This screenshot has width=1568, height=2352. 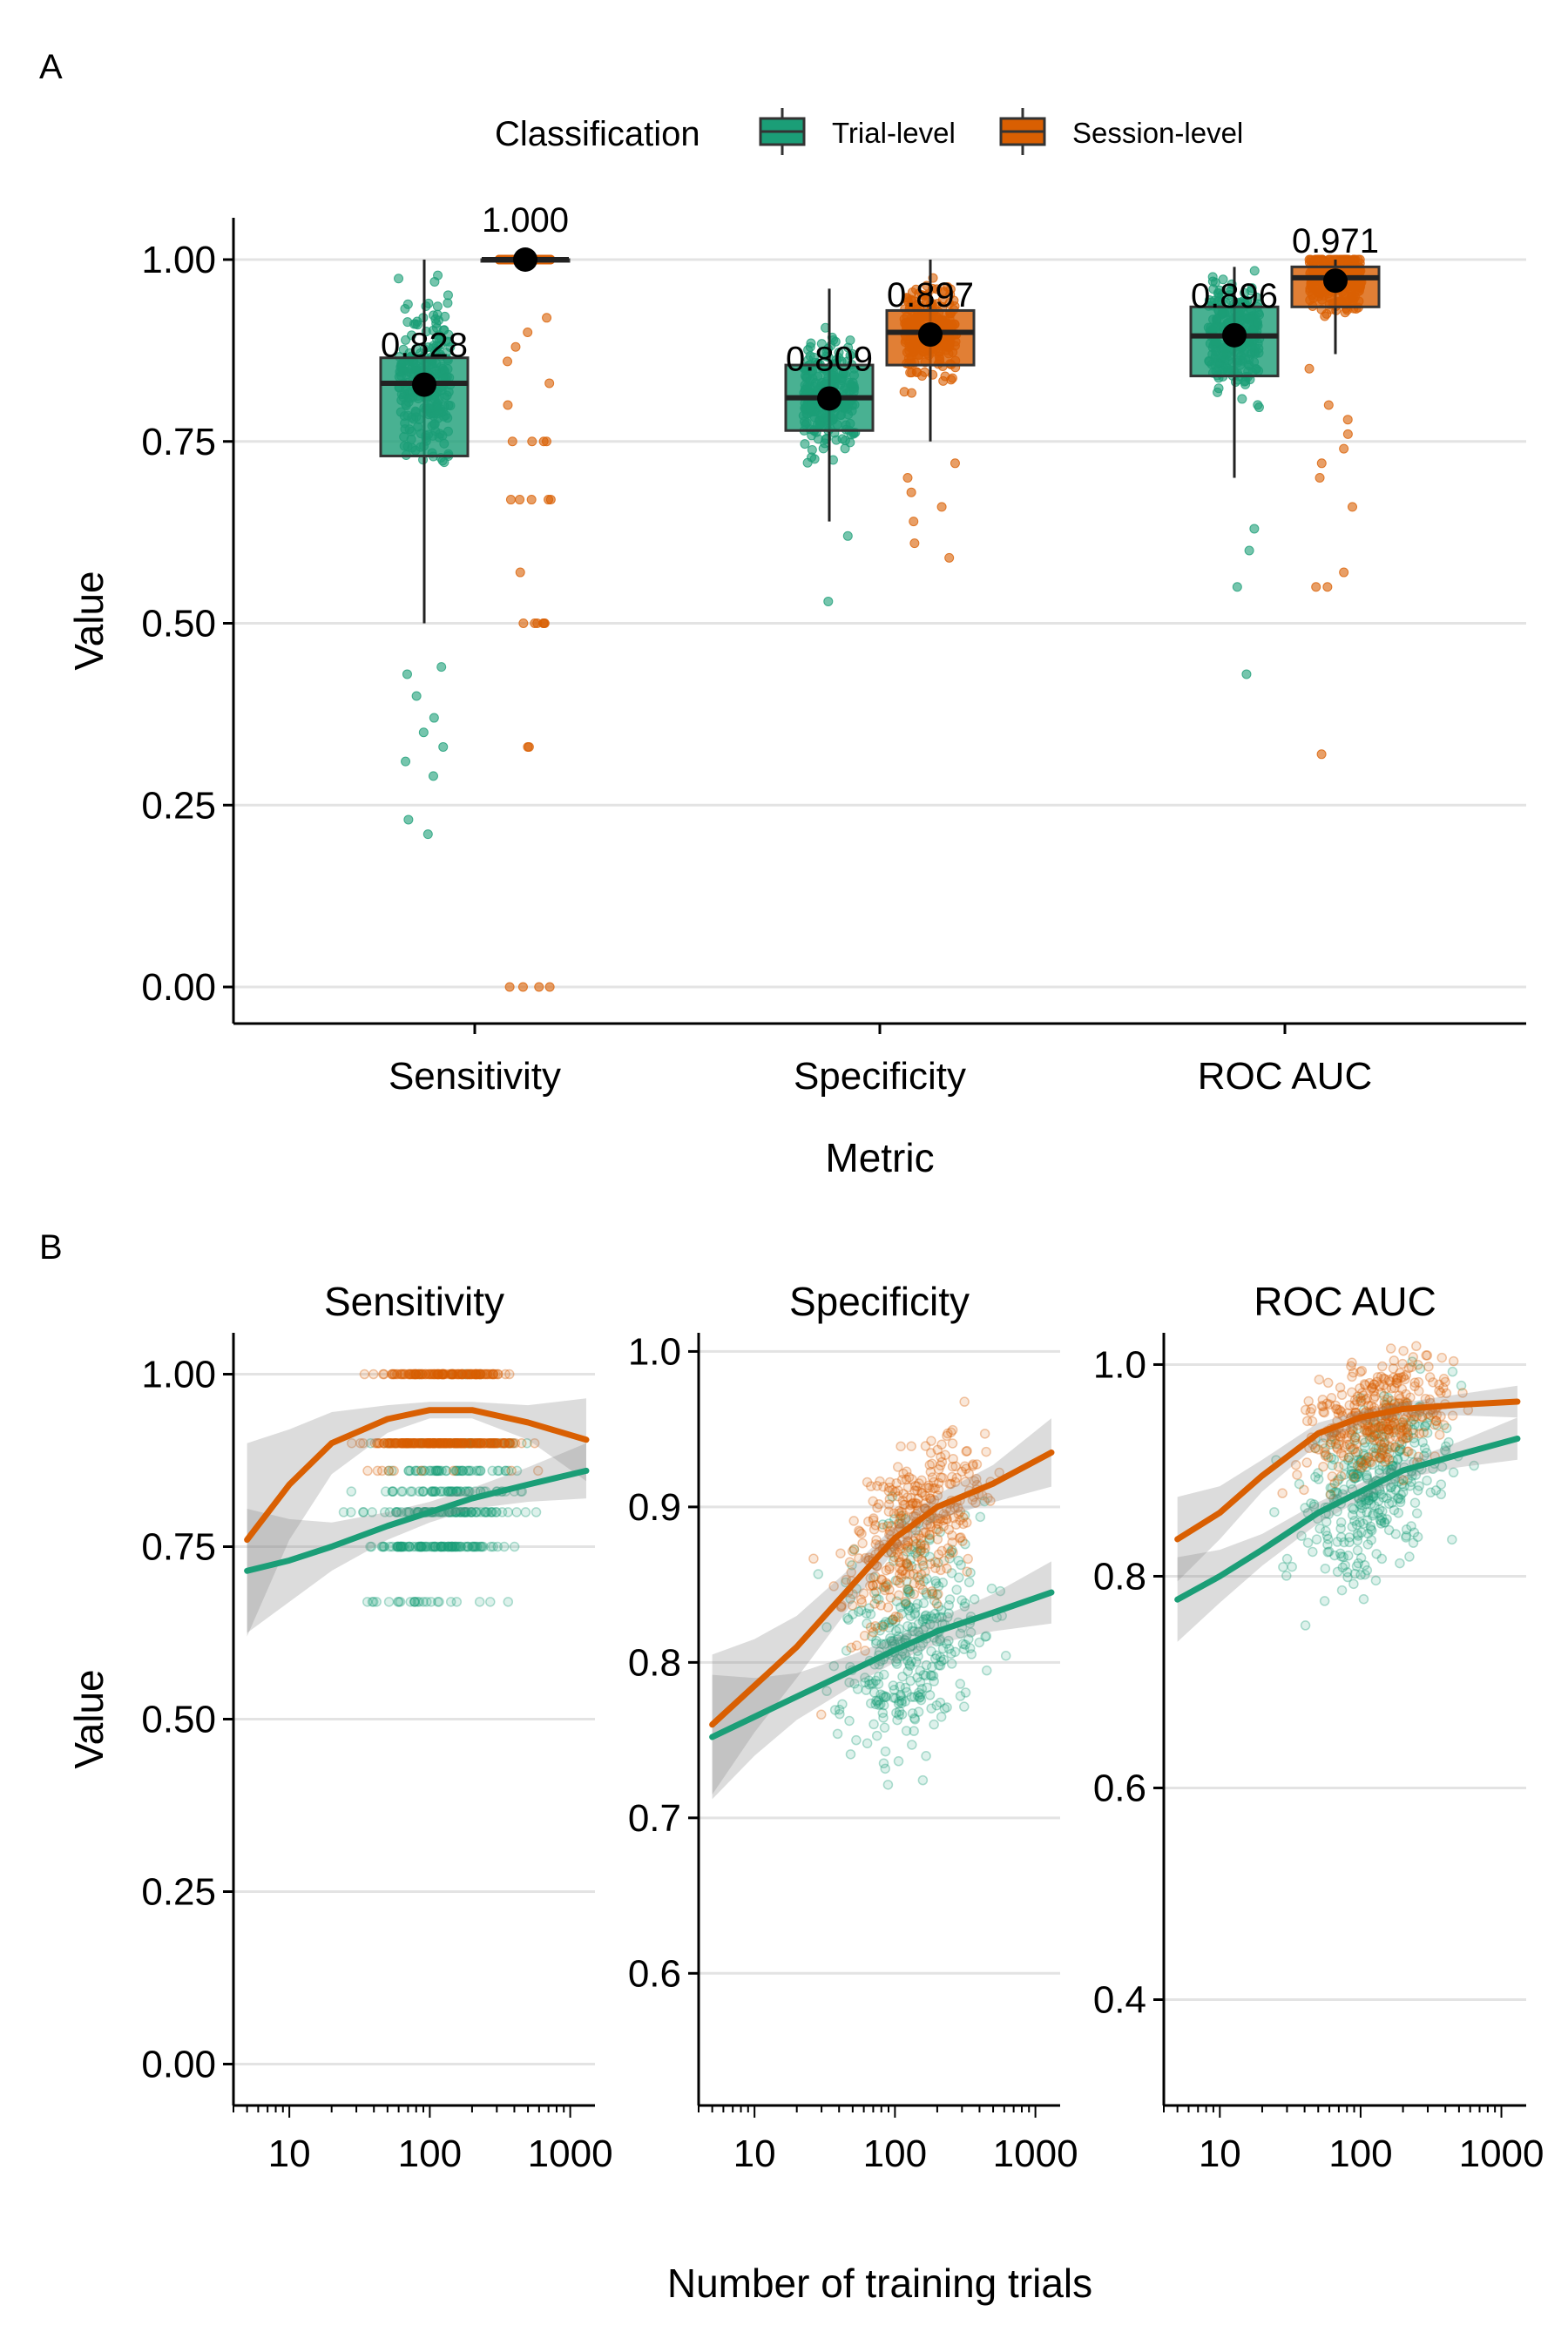 I want to click on y-tick-label: 0.00, so click(x=178, y=987).